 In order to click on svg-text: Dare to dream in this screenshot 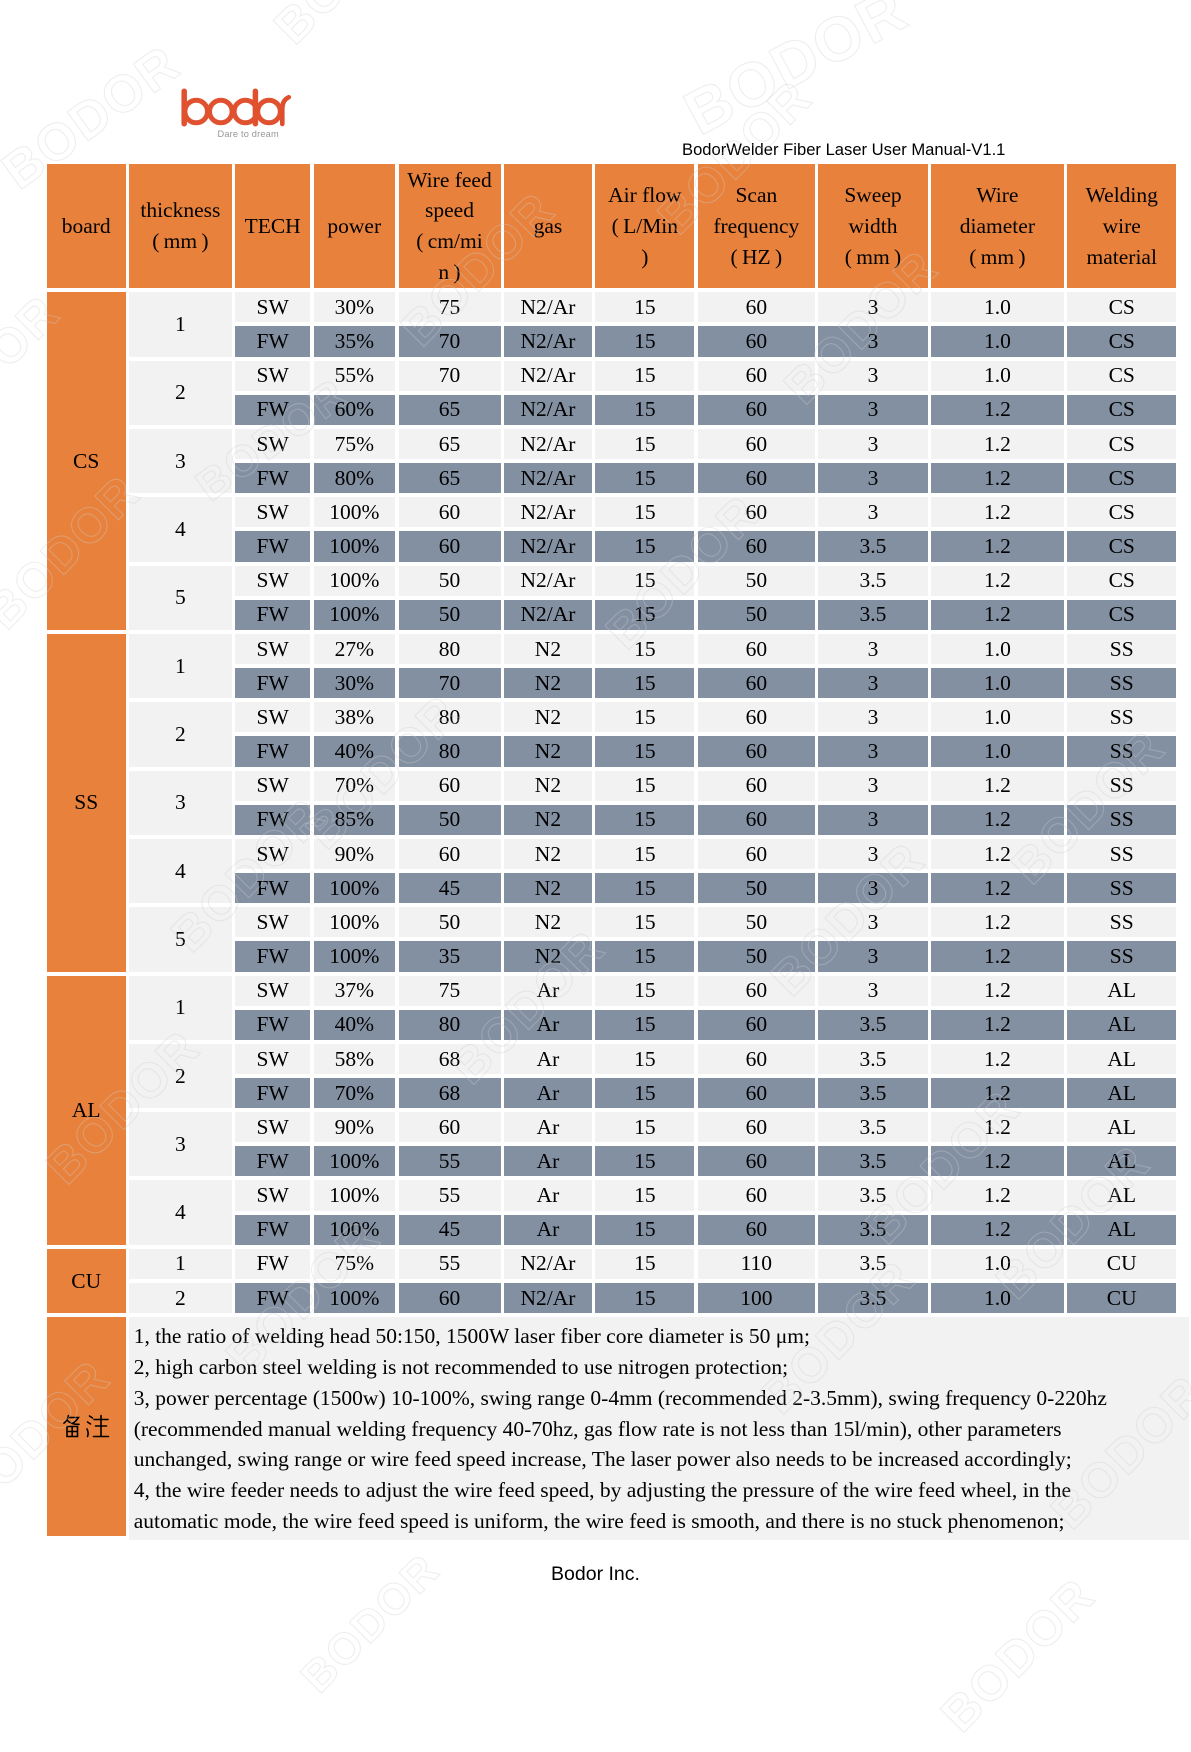, I will do `click(248, 134)`.